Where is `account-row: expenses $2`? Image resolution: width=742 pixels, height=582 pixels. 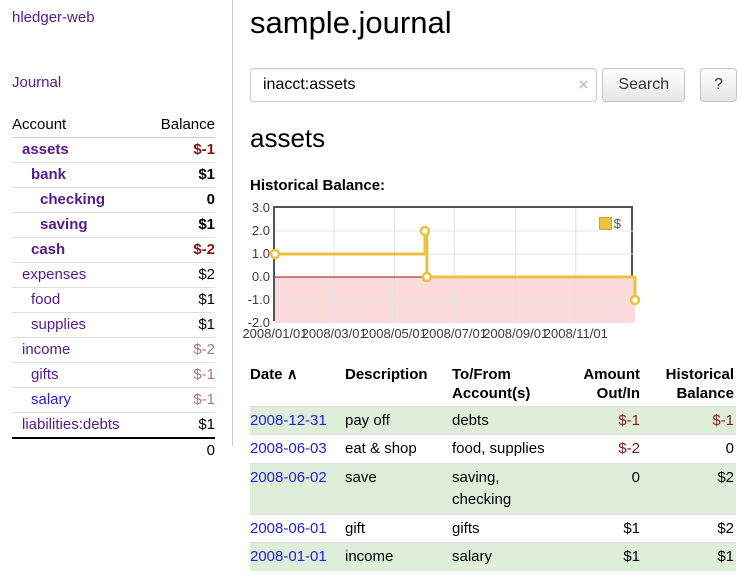
account-row: expenses $2 is located at coordinates (113, 275).